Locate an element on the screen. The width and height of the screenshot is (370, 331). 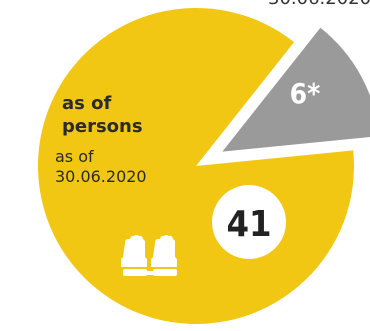
value-circle is located at coordinates (249, 222).